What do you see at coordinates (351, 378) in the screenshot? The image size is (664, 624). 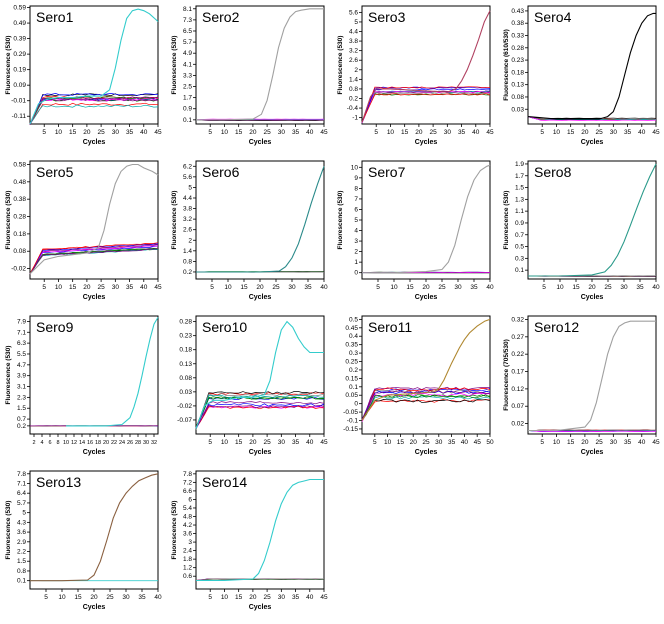 I see `y-tick-label: 0.15` at bounding box center [351, 378].